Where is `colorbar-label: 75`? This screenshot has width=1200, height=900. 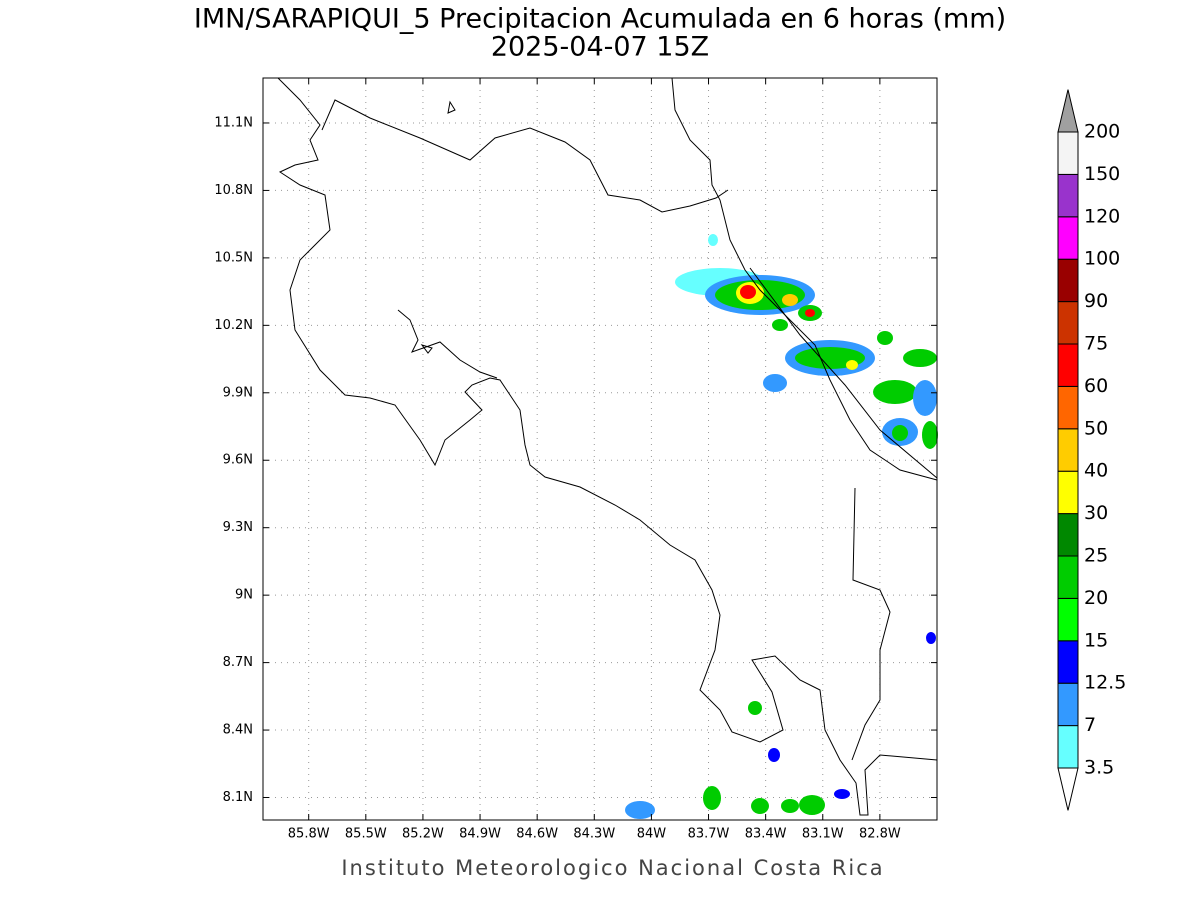
colorbar-label: 75 is located at coordinates (1096, 344).